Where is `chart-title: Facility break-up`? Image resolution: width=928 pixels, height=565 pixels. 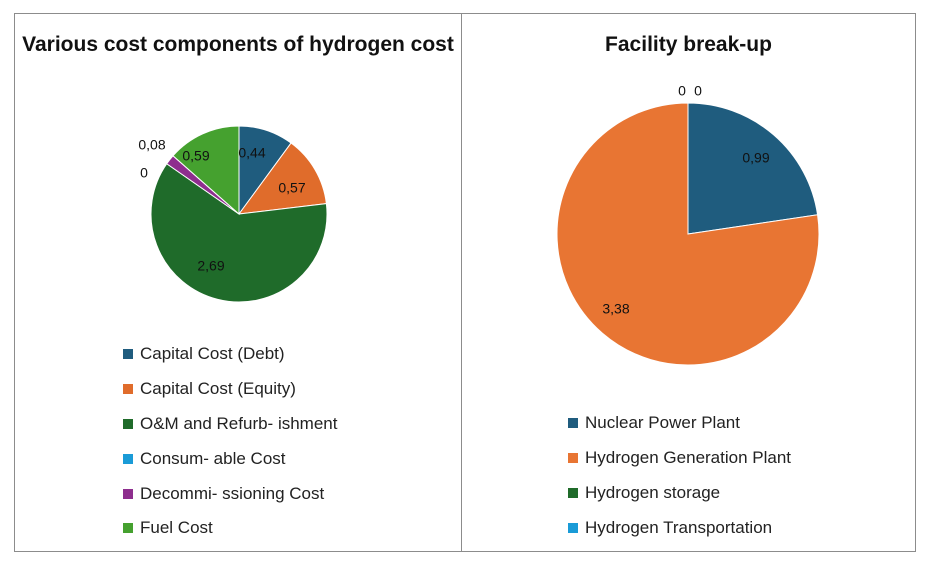 chart-title: Facility break-up is located at coordinates (688, 44).